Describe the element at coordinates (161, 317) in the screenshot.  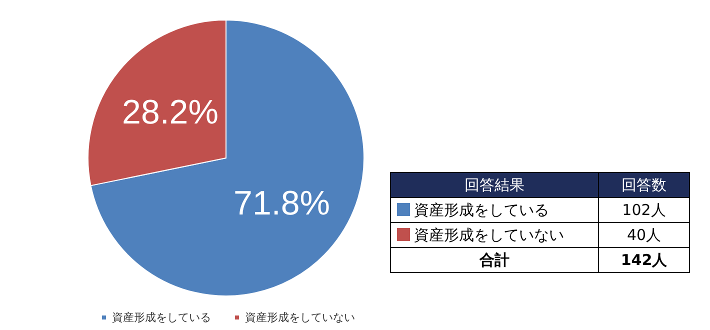
I see `legend-label: 資産形成をしている` at that location.